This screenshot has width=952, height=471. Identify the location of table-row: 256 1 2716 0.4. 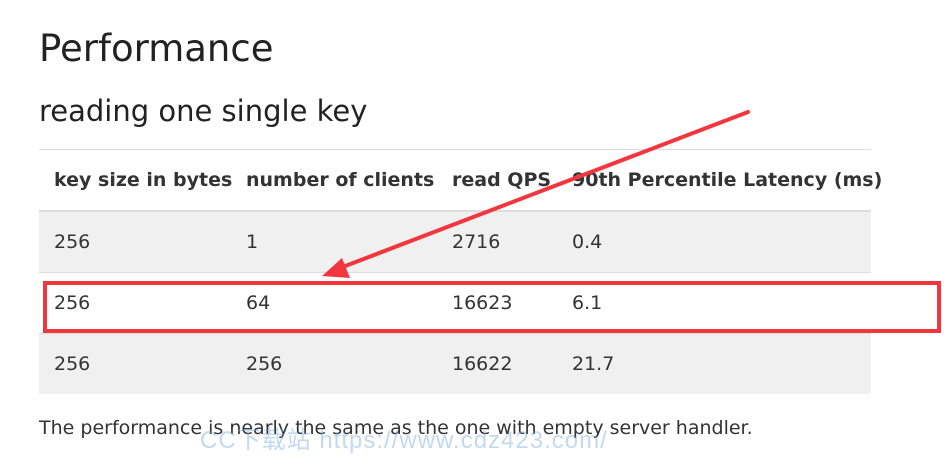
(455, 242).